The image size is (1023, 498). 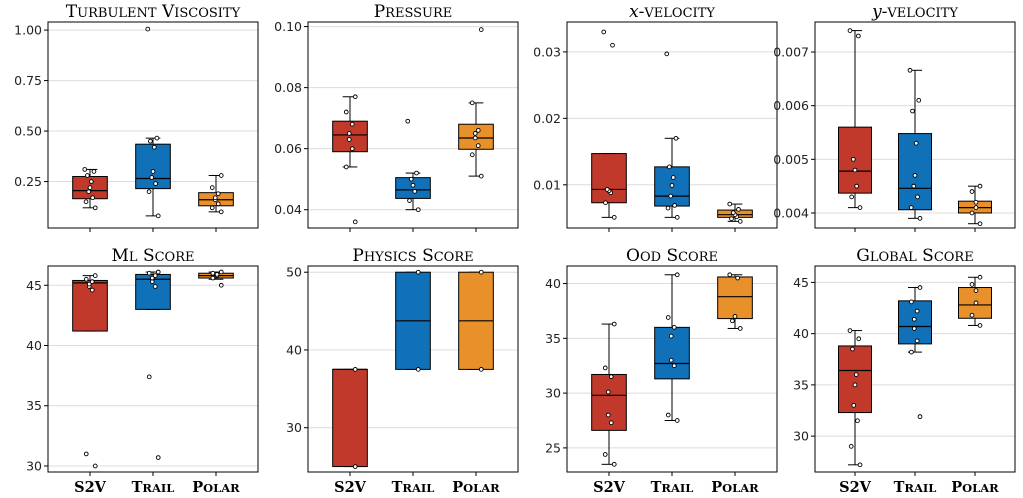 I want to click on y-tick-label: 0.08, so click(x=288, y=87).